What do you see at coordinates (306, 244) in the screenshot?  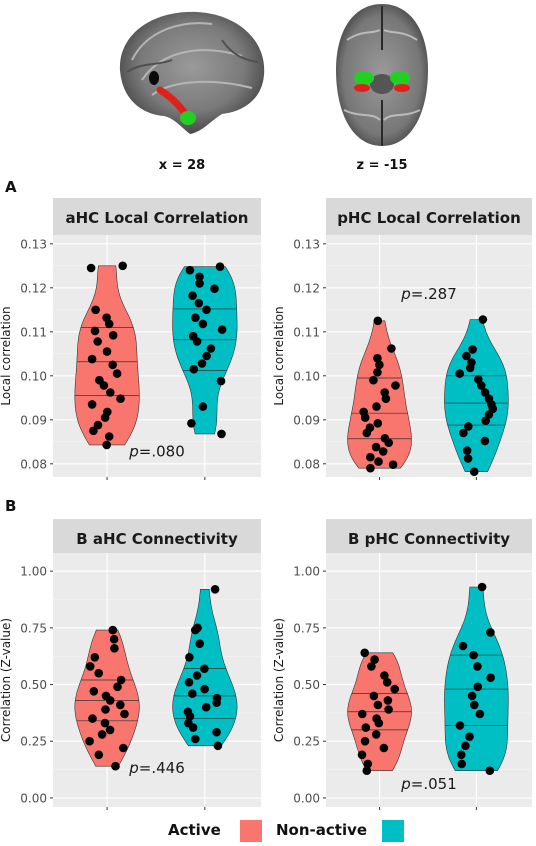 I see `y-tick-label: 0.13` at bounding box center [306, 244].